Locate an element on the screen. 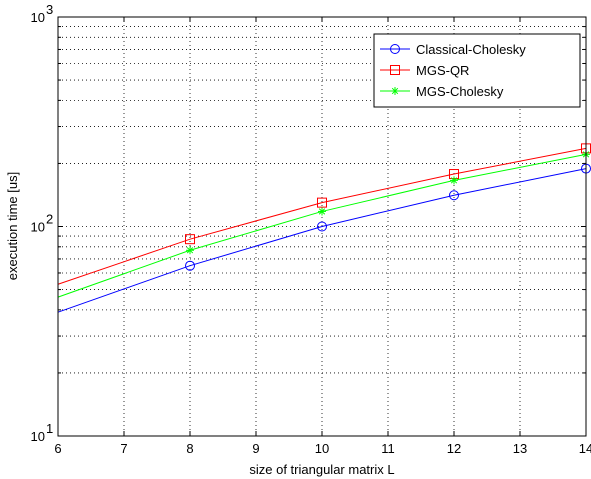 This screenshot has height=479, width=591. x-tick-label: 13 is located at coordinates (520, 448).